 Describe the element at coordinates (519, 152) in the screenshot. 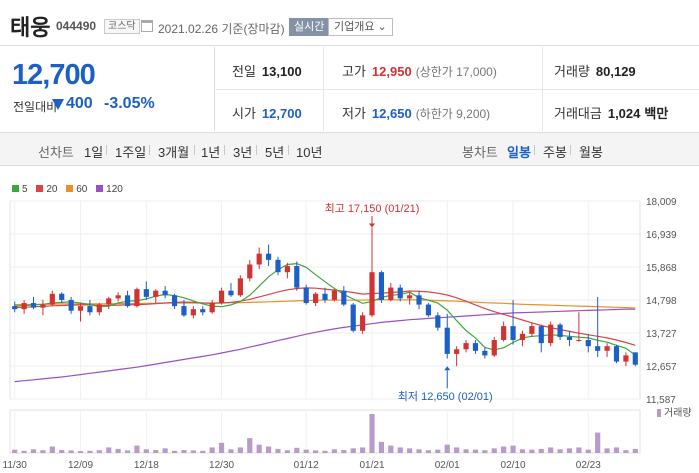

I see `period-daily: 일봉` at that location.